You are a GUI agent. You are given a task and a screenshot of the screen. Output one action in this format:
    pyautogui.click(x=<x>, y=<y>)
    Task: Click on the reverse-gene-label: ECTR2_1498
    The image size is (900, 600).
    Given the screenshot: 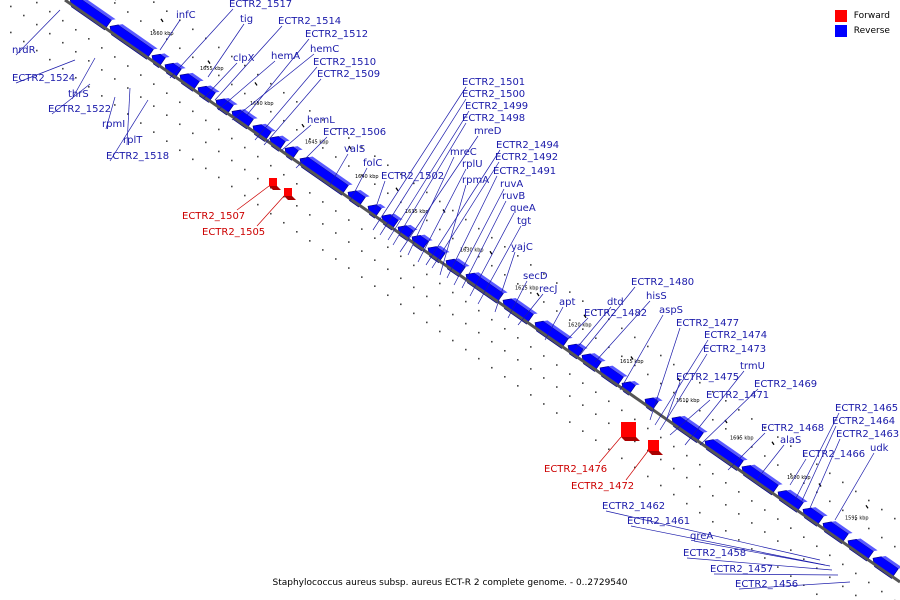 What is the action you would take?
    pyautogui.click(x=493, y=118)
    